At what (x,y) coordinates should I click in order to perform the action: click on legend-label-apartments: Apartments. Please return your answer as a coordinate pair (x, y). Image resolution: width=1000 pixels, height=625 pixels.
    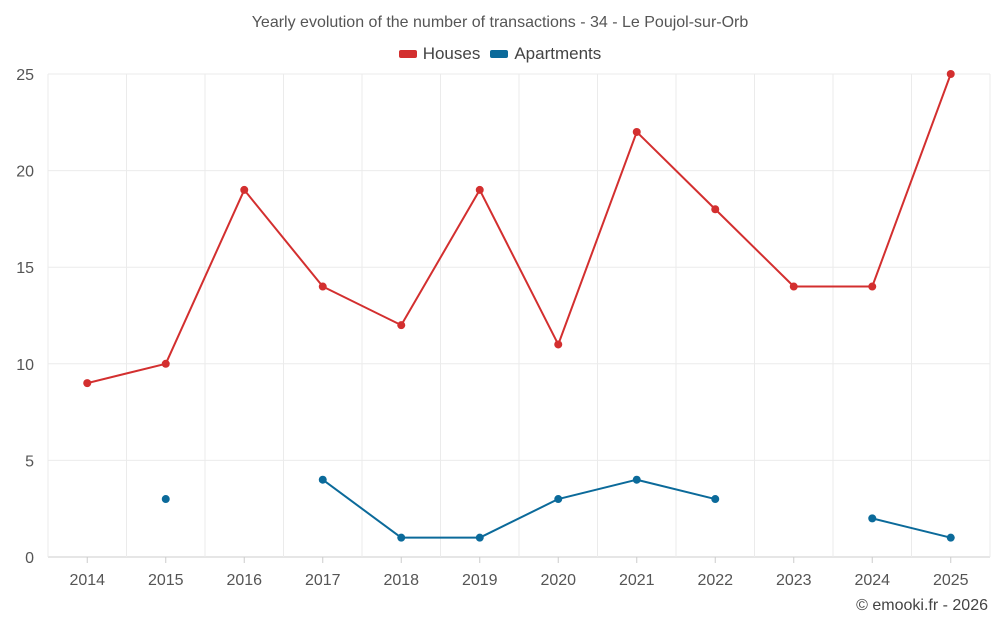
    Looking at the image, I should click on (558, 53).